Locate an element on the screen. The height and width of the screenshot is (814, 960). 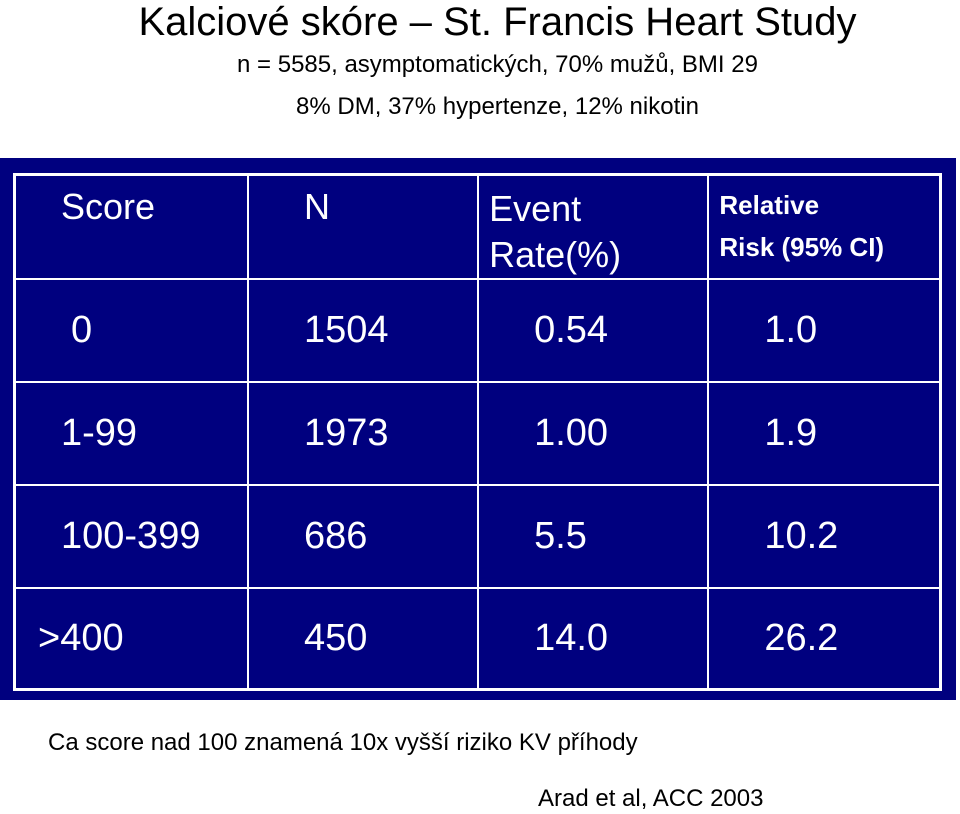
table-row: >400 450 14.0 26.2 is located at coordinates (477, 638).